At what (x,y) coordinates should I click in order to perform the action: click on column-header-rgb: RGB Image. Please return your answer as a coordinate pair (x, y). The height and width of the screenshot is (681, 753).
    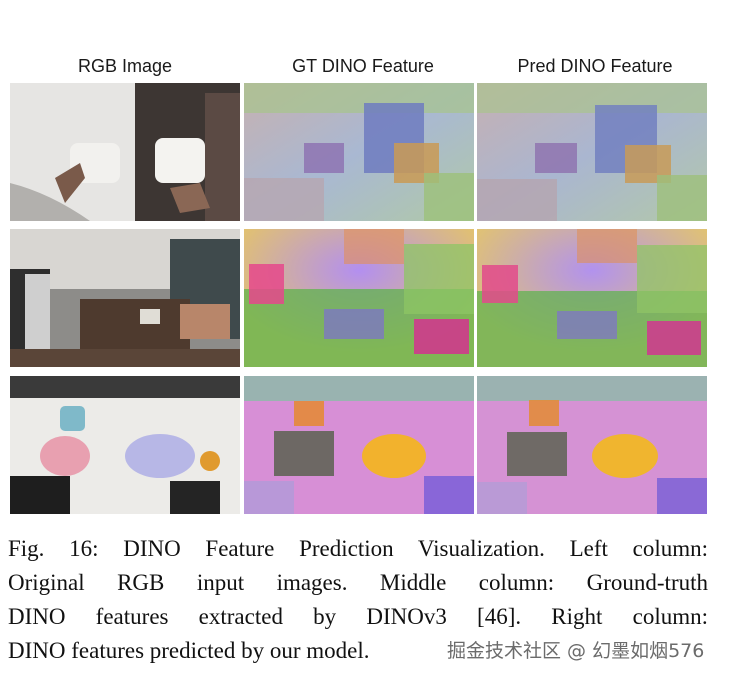
    Looking at the image, I should click on (125, 66).